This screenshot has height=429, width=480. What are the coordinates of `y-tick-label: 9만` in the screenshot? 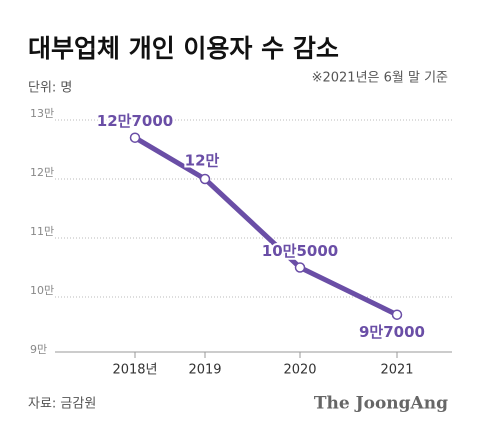 It's located at (38, 349).